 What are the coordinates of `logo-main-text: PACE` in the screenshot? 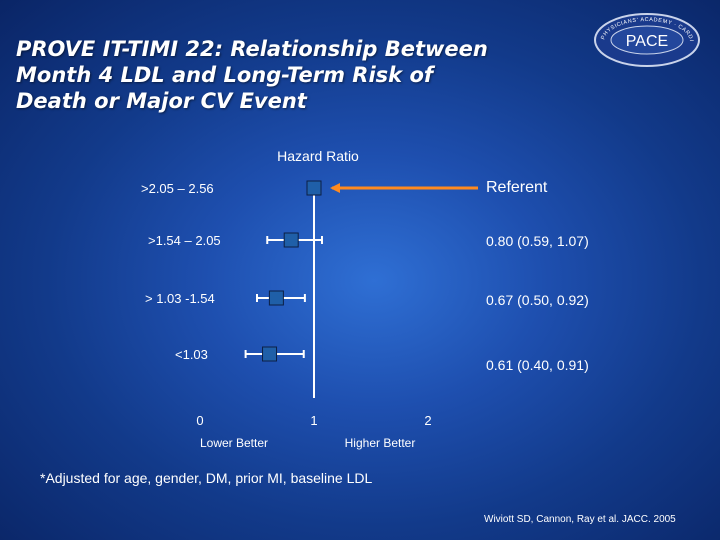 It's located at (647, 41).